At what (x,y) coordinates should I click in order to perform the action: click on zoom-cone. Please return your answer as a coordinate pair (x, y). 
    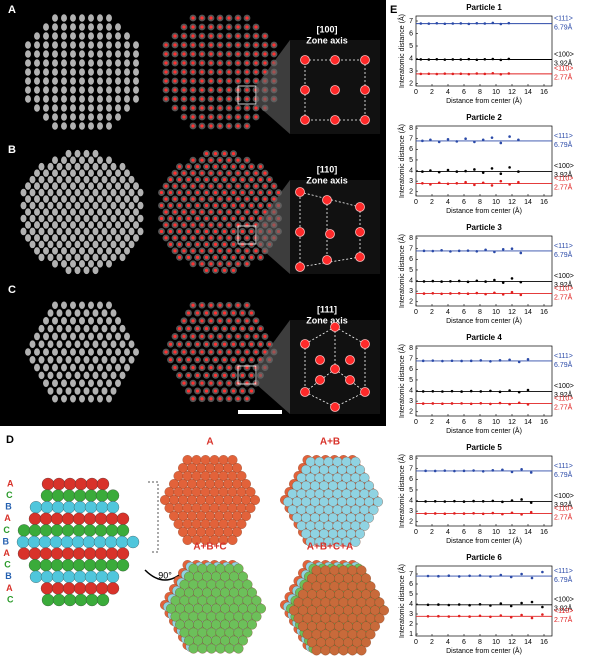
    Looking at the image, I should click on (273, 367).